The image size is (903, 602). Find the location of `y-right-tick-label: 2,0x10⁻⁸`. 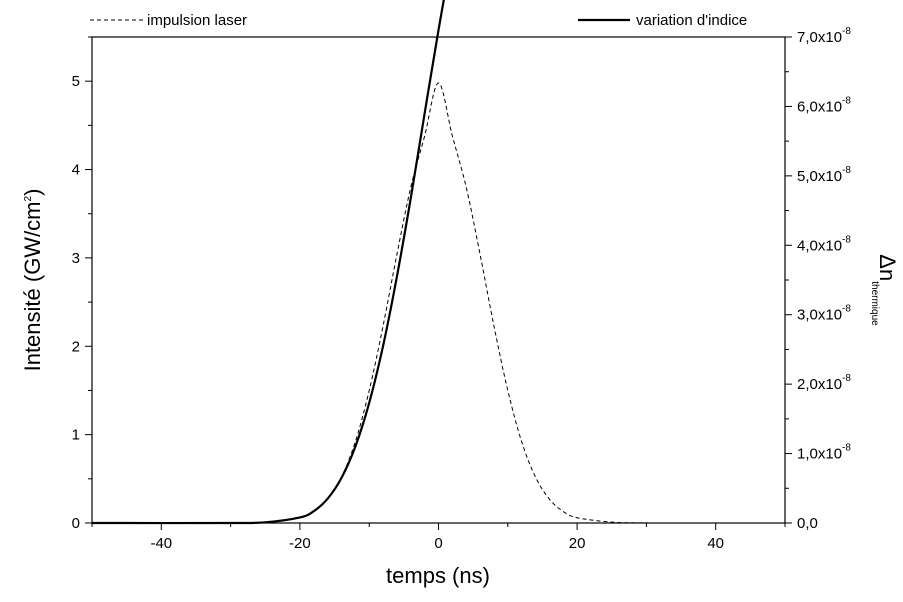

y-right-tick-label: 2,0x10⁻⁸ is located at coordinates (824, 383).